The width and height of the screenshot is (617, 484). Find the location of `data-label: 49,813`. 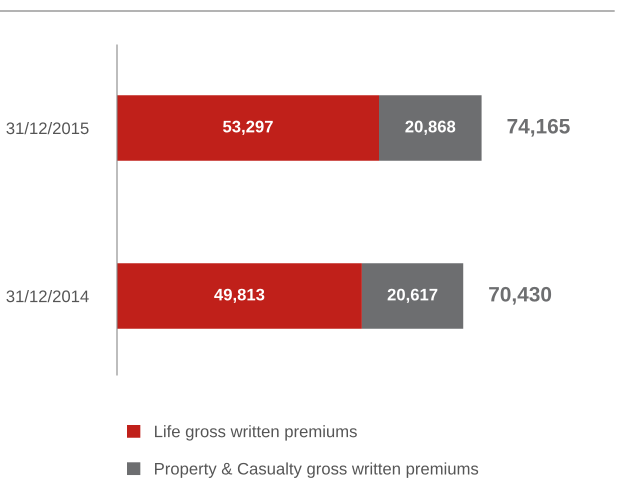

data-label: 49,813 is located at coordinates (239, 295).